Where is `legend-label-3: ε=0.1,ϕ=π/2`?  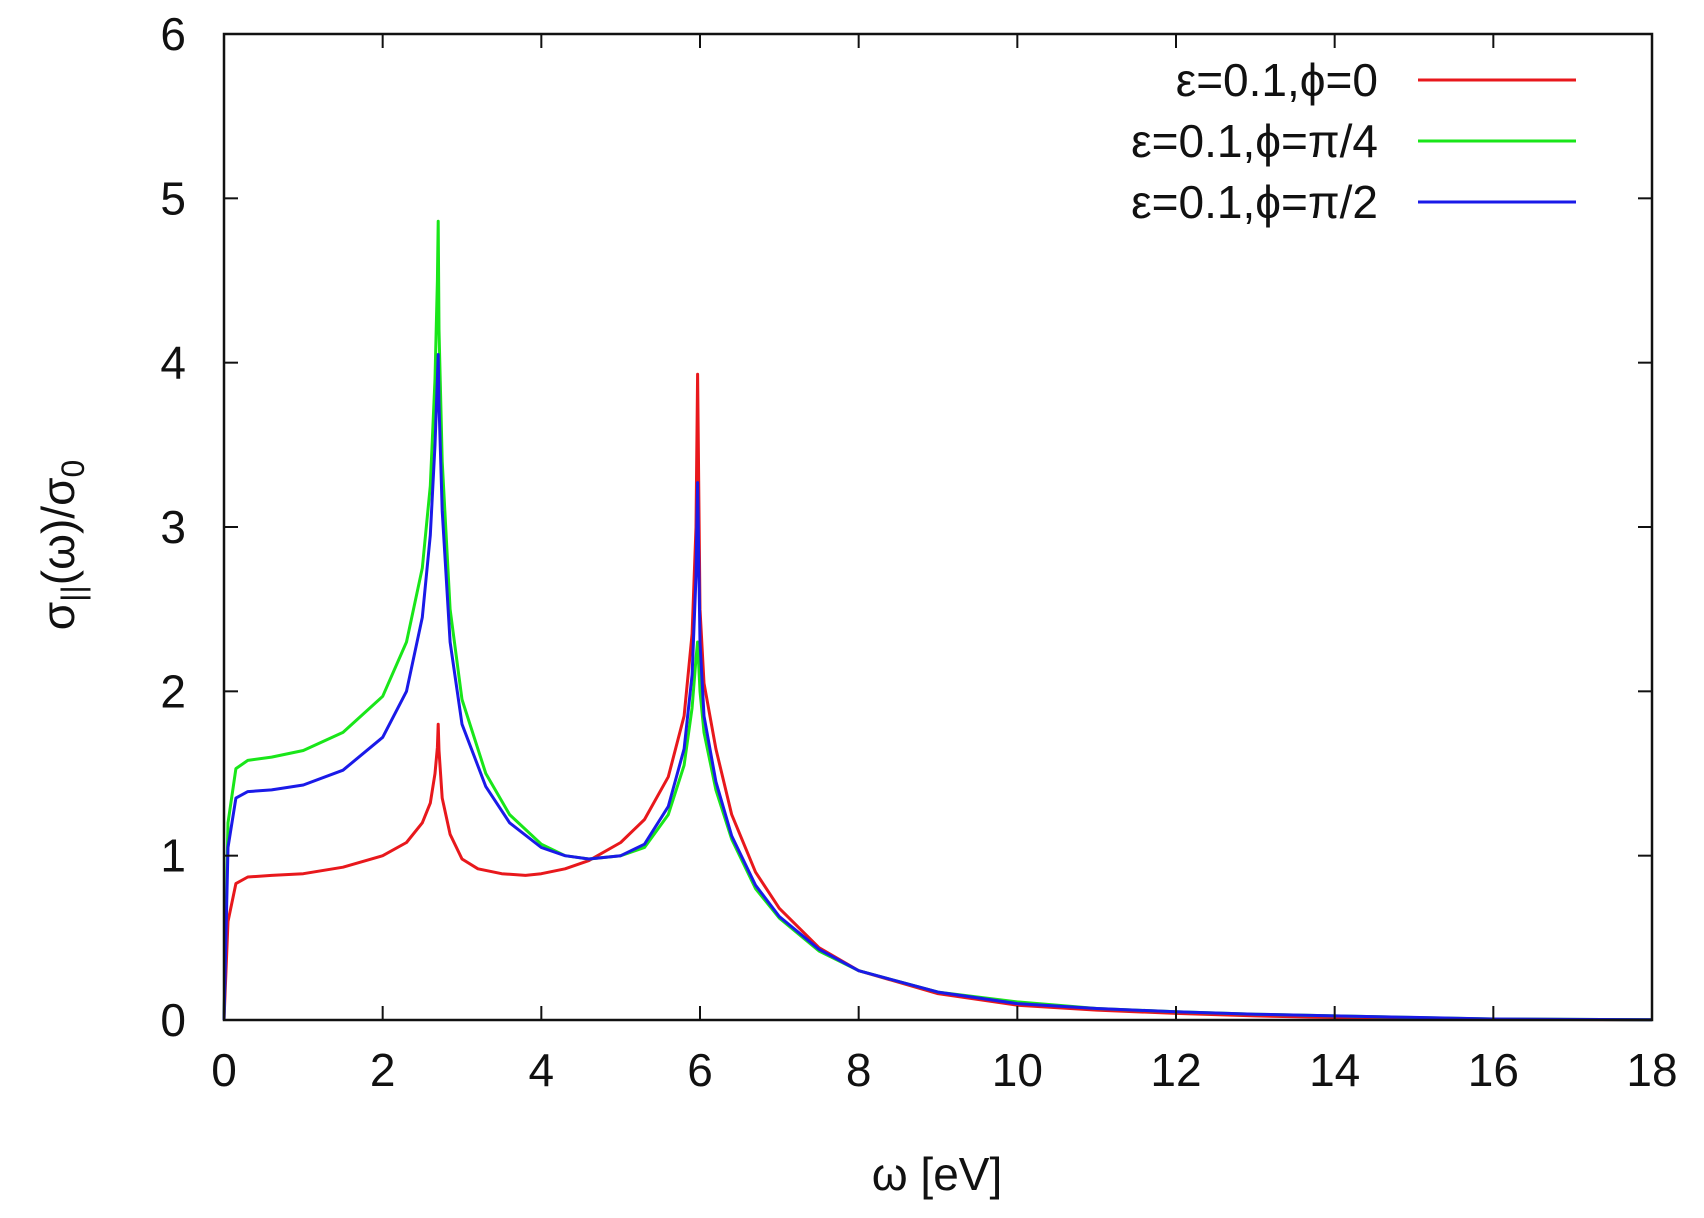 legend-label-3: ε=0.1,ϕ=π/2 is located at coordinates (1254, 202).